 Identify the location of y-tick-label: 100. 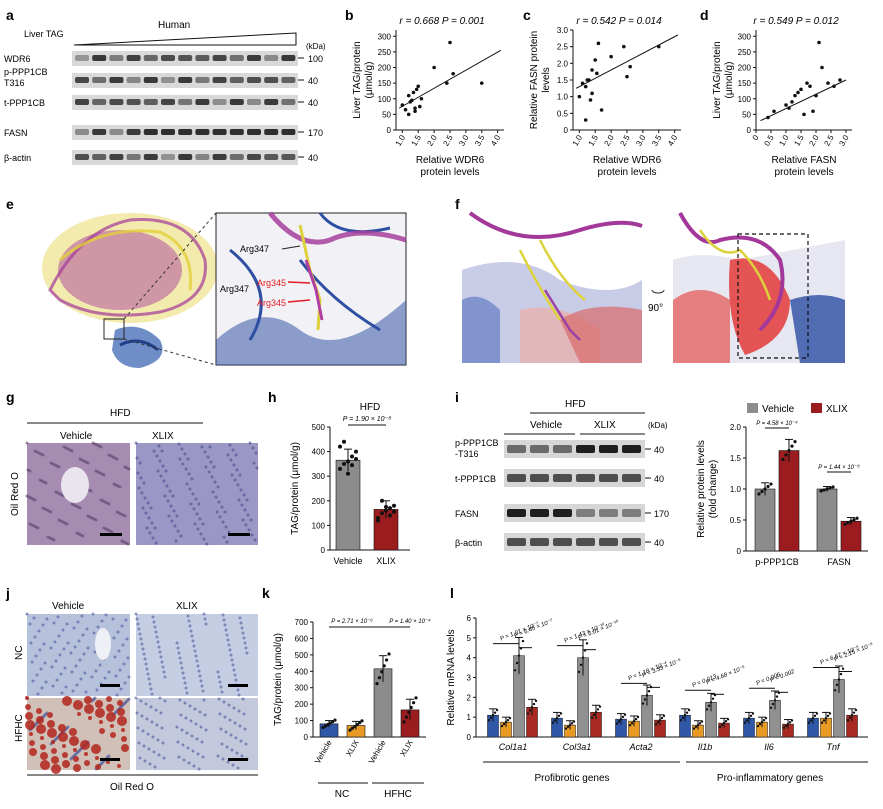
(319, 525).